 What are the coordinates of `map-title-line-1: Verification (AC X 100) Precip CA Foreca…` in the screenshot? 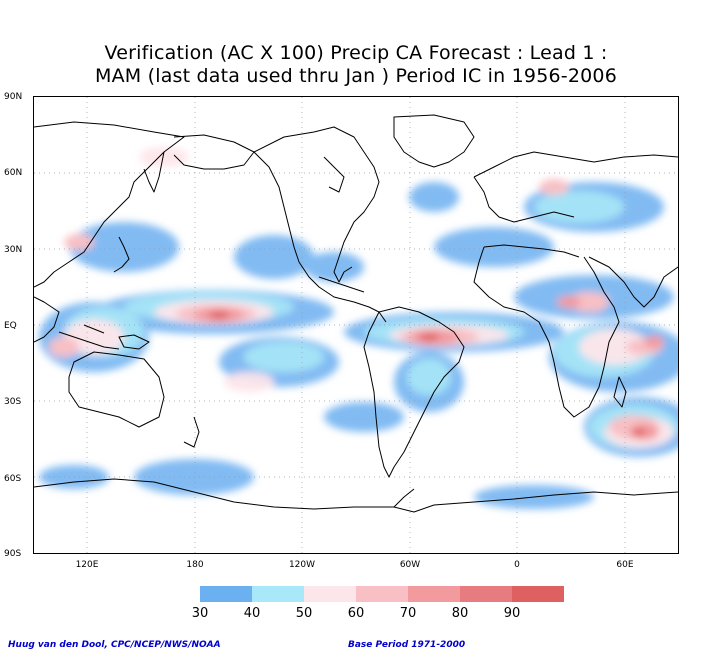 It's located at (356, 53).